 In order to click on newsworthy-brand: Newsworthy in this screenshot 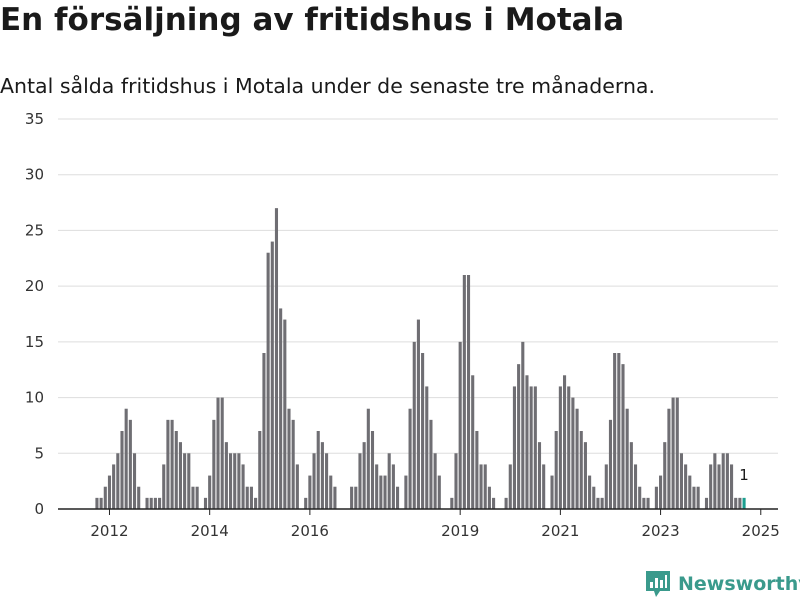, I will do `click(722, 584)`.